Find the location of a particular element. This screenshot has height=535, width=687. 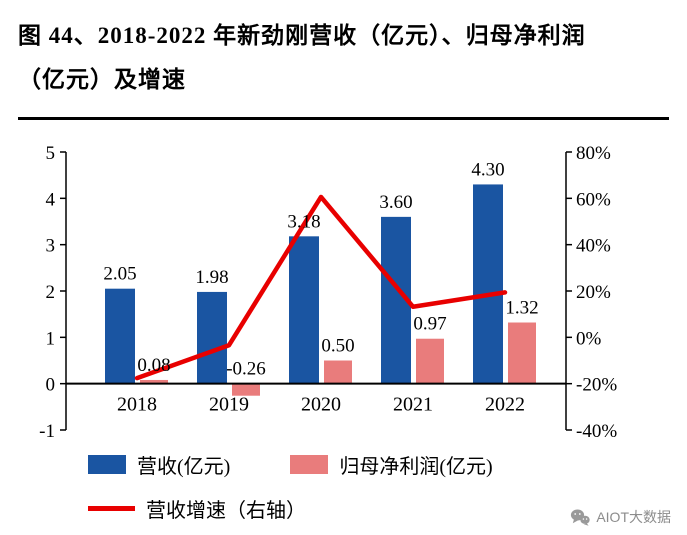

svg-text: 3.60 is located at coordinates (395, 202).